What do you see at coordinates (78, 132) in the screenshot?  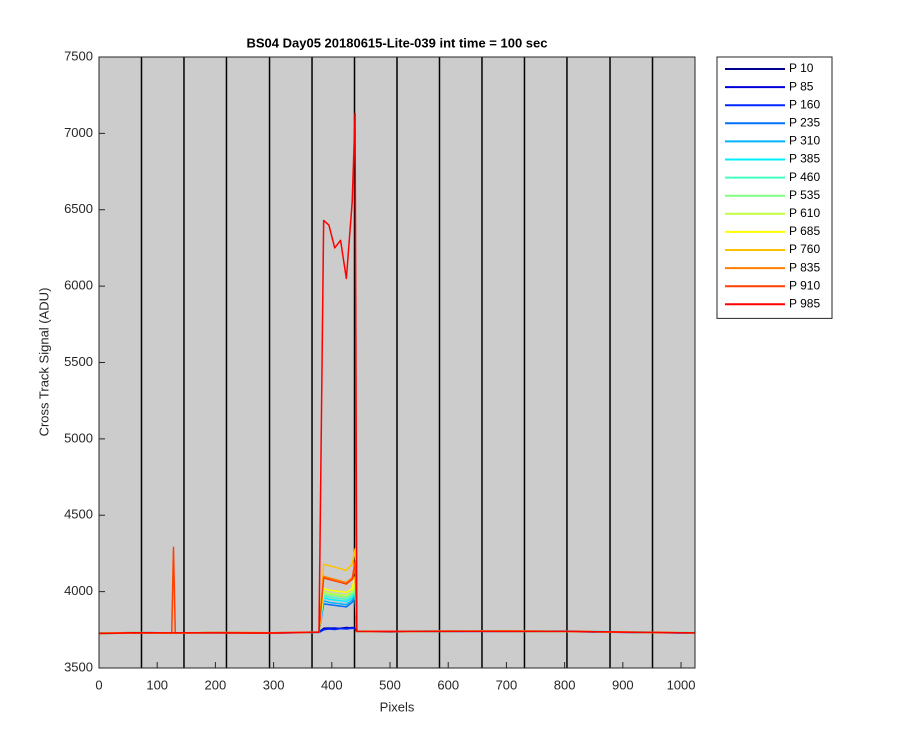 I see `y-tick-label: 7000` at bounding box center [78, 132].